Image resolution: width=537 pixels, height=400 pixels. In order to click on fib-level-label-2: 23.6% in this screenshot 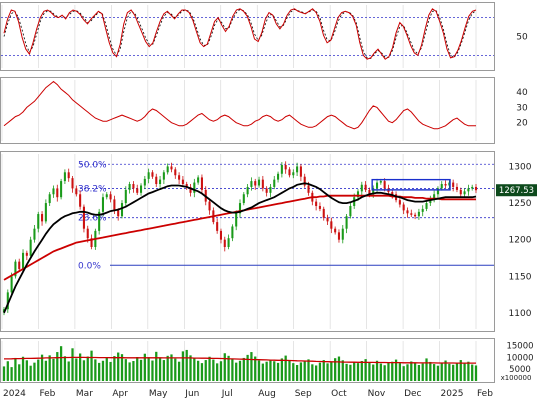, I will do `click(92, 219)`.